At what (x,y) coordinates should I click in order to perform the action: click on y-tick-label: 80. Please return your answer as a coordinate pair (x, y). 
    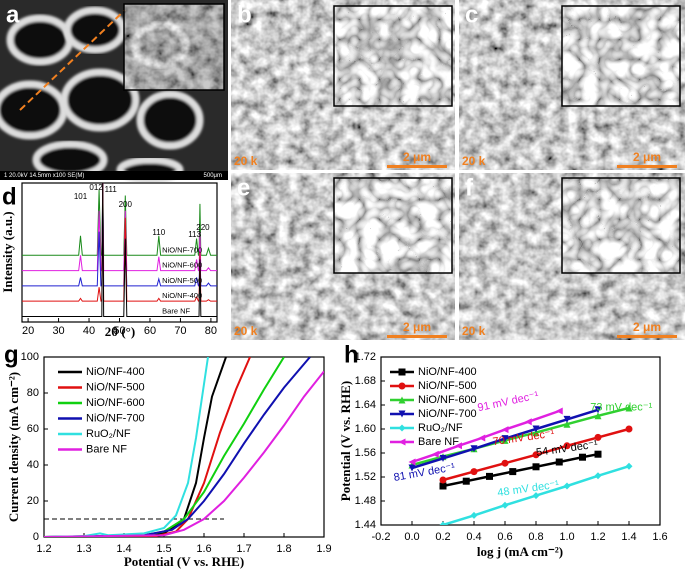
    Looking at the image, I should click on (33, 393).